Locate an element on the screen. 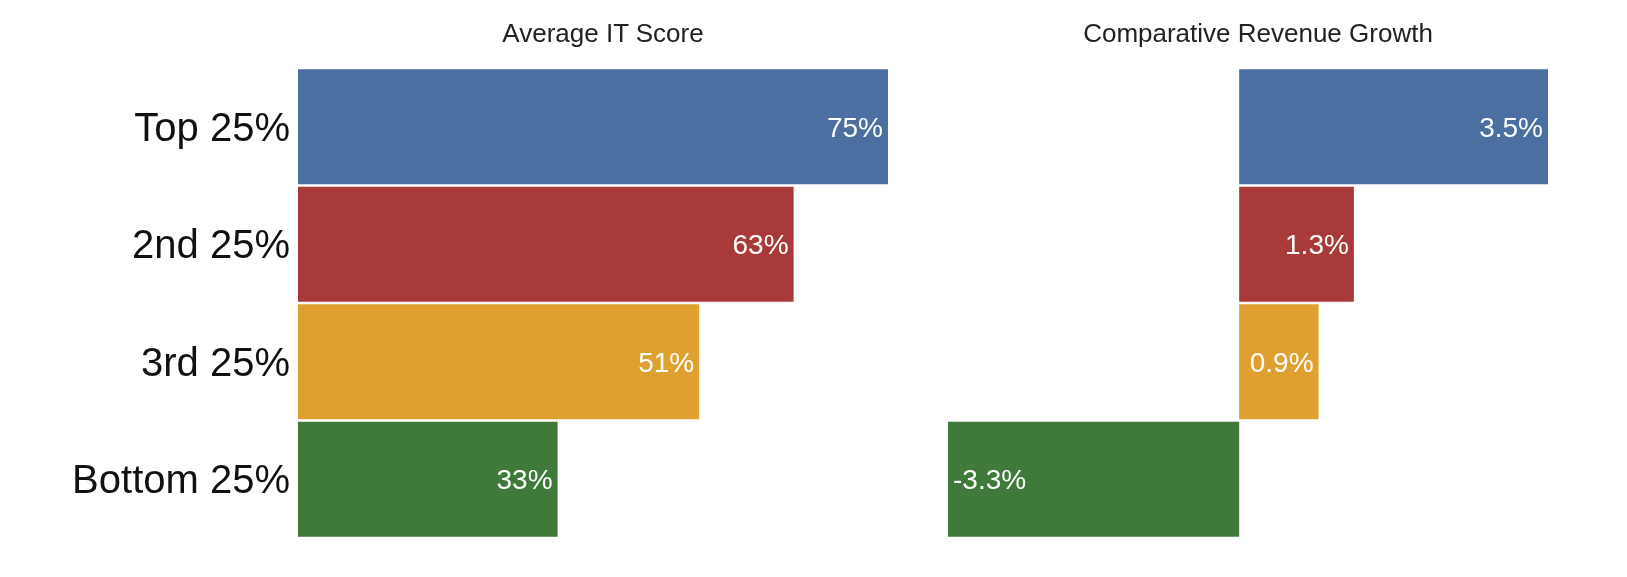  chart-title: Average IT Score is located at coordinates (603, 33).